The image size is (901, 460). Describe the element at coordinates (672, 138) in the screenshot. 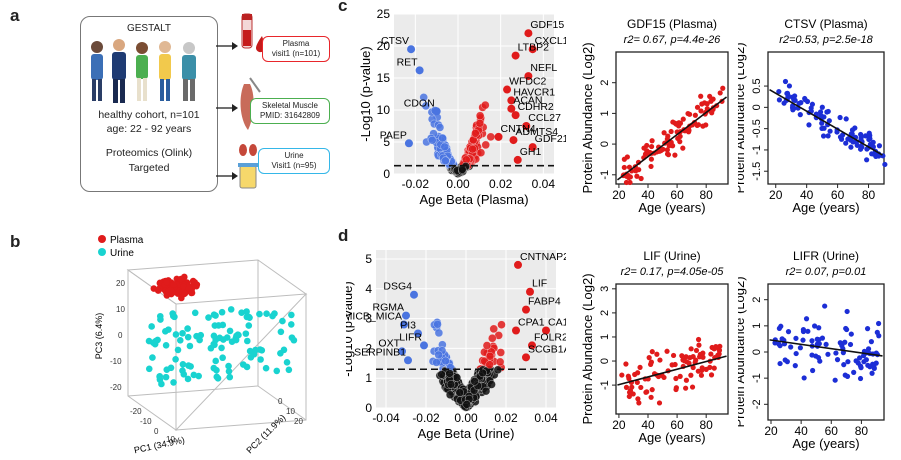

I see `regression-line` at that location.